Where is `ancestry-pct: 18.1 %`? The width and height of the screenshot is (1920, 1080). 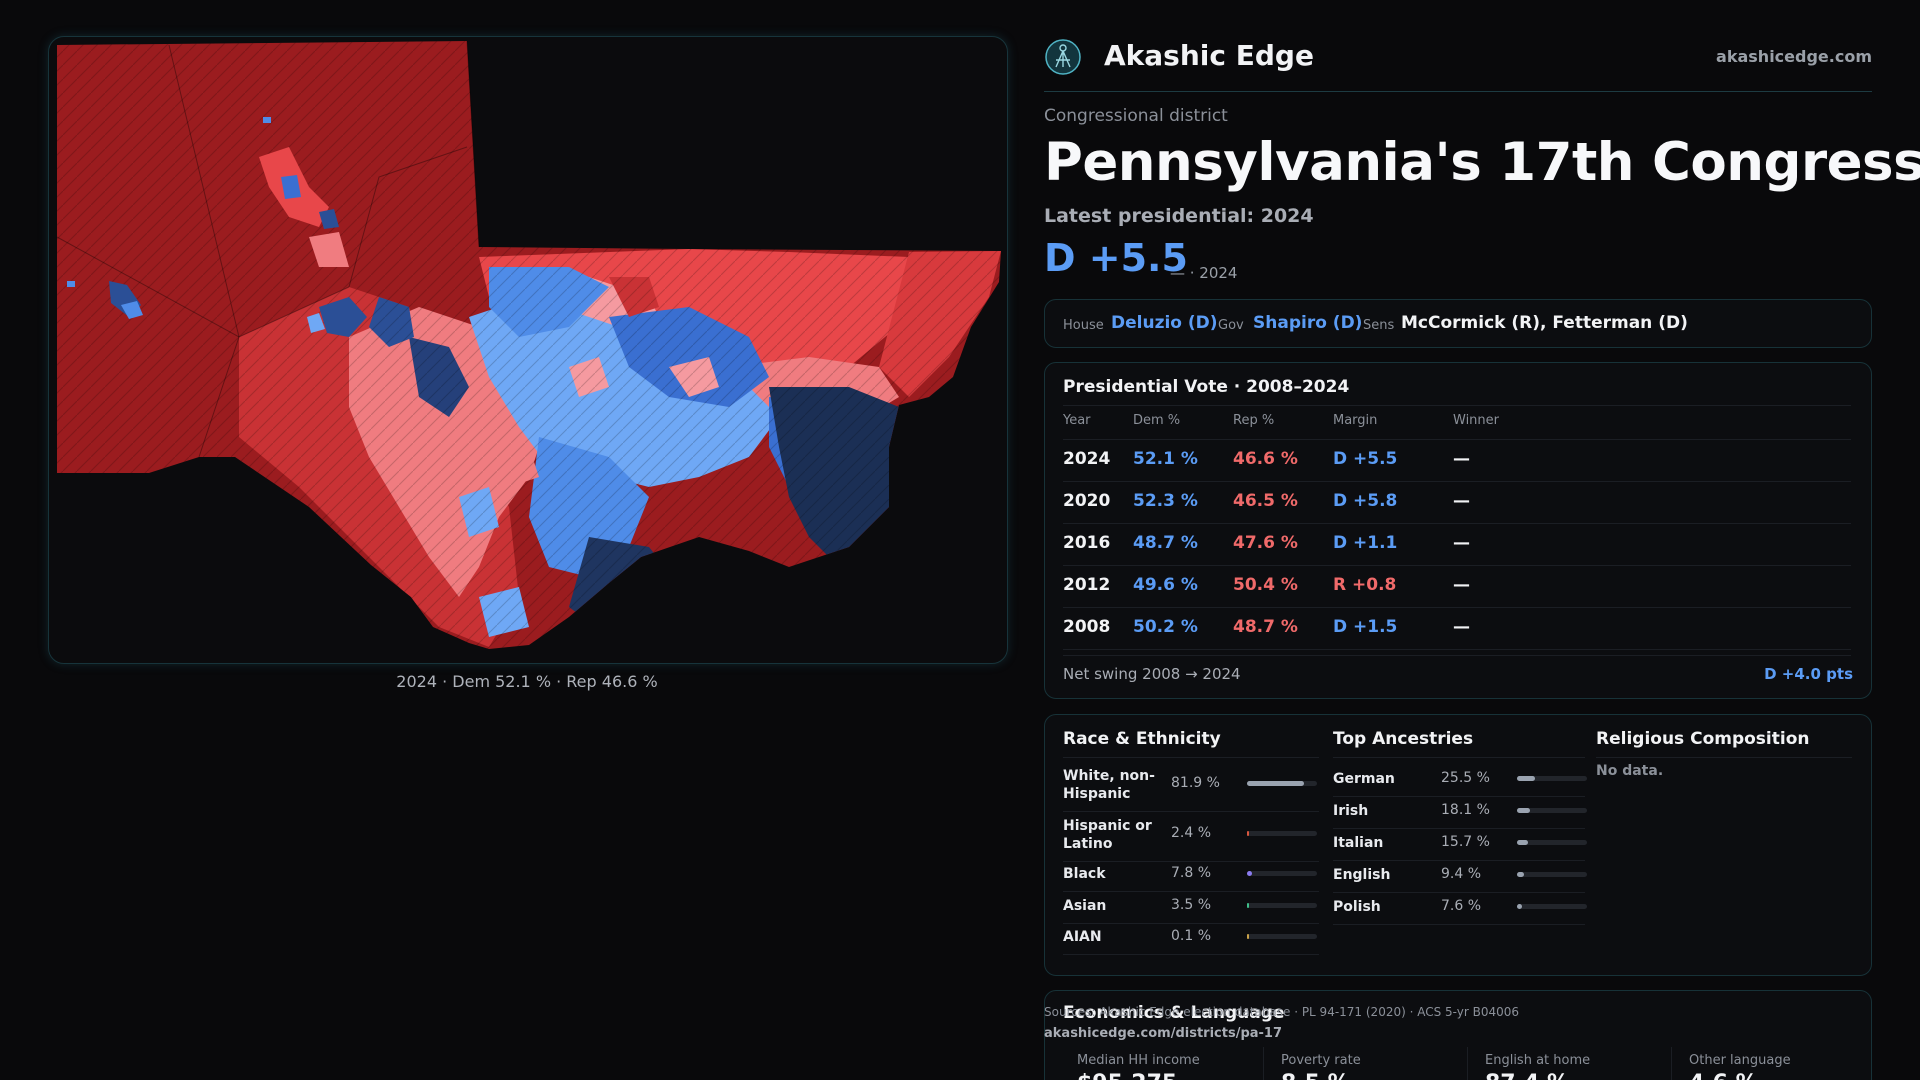 ancestry-pct: 18.1 % is located at coordinates (1465, 810).